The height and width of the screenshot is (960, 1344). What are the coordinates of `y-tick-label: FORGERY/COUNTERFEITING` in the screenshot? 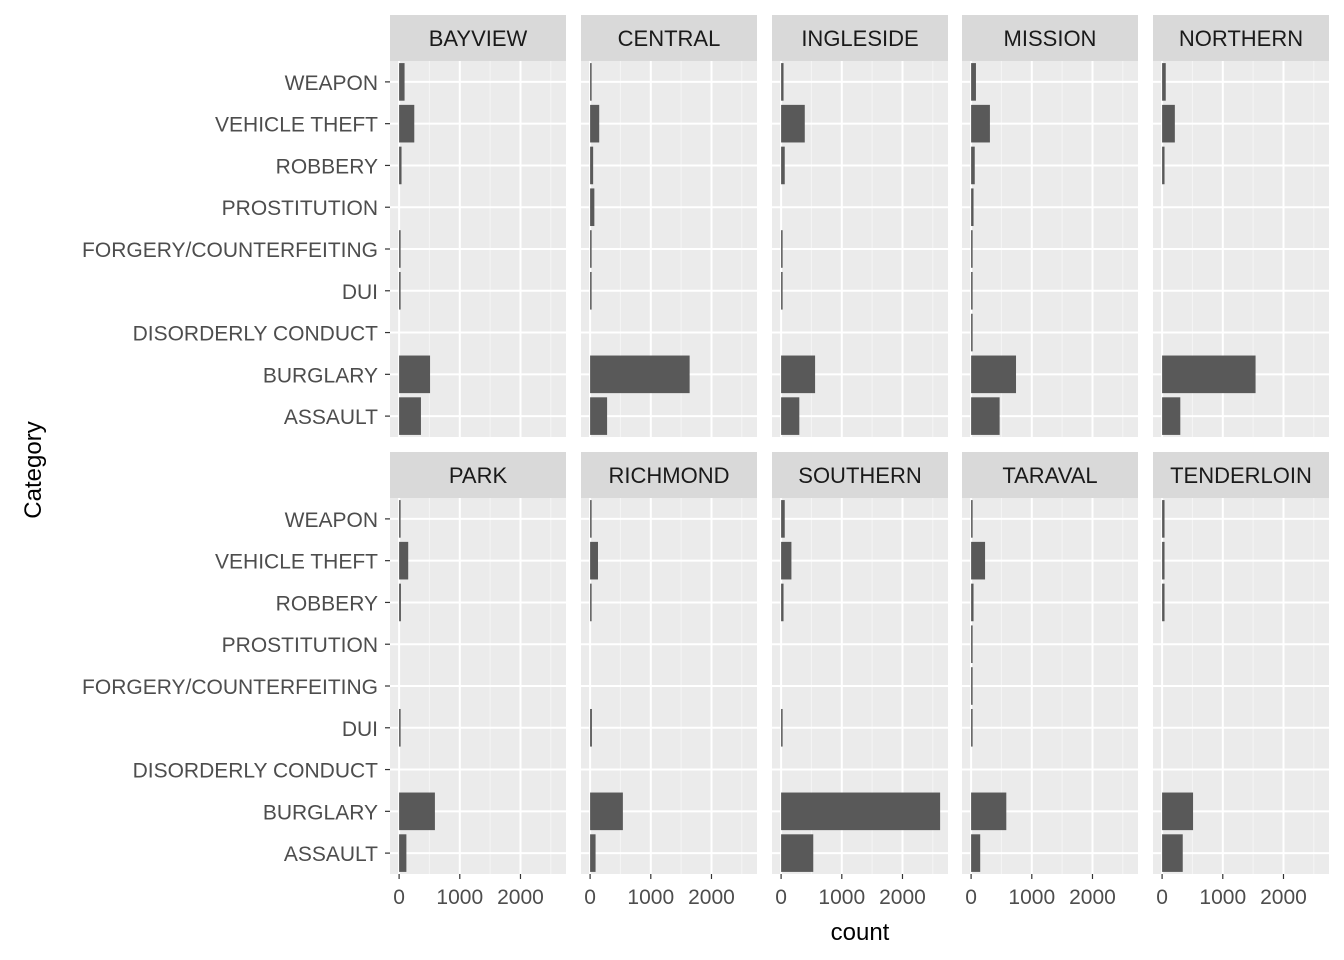 It's located at (230, 687).